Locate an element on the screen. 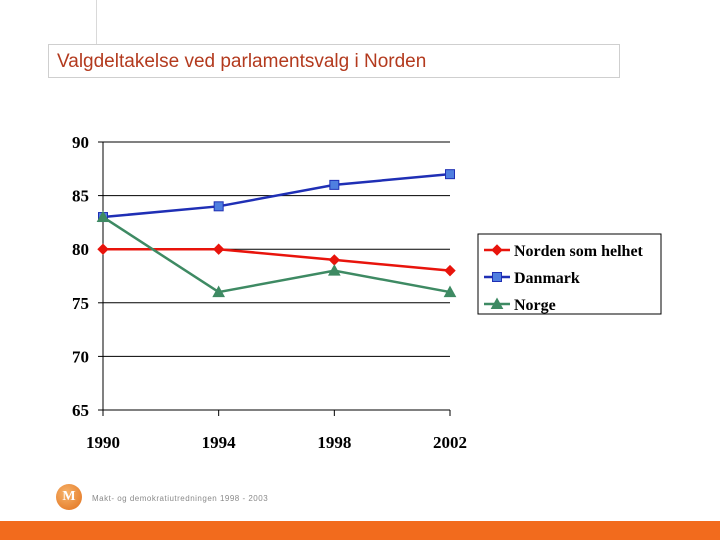  legend-label: Norden som helhet is located at coordinates (579, 251).